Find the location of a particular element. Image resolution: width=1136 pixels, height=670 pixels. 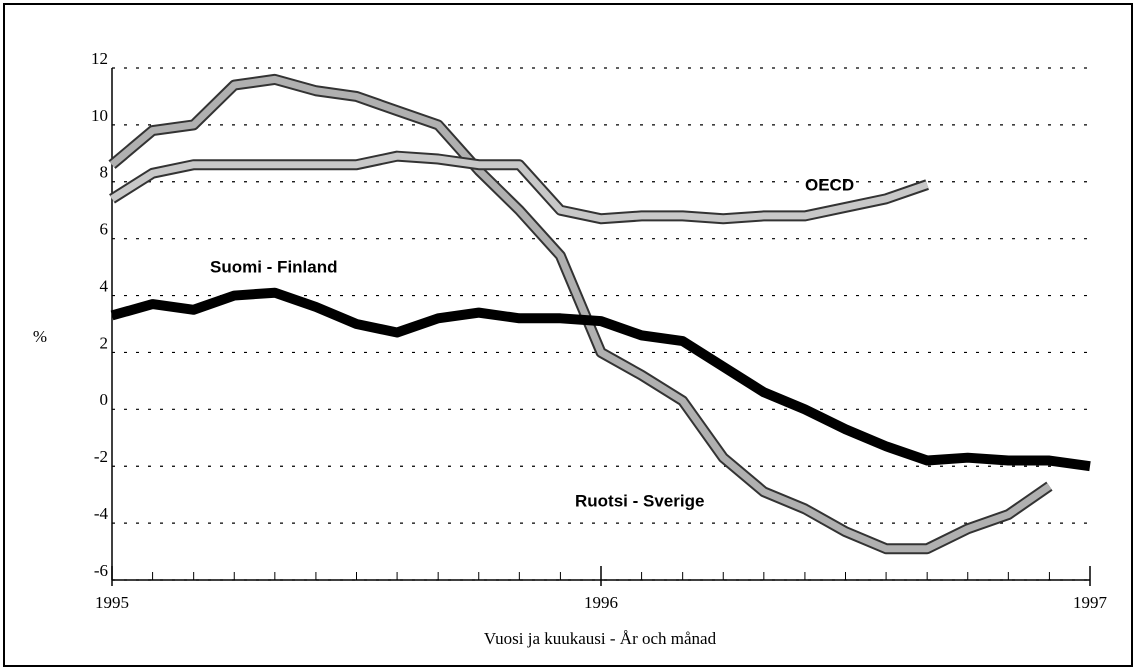

series-label: OECD is located at coordinates (829, 184).